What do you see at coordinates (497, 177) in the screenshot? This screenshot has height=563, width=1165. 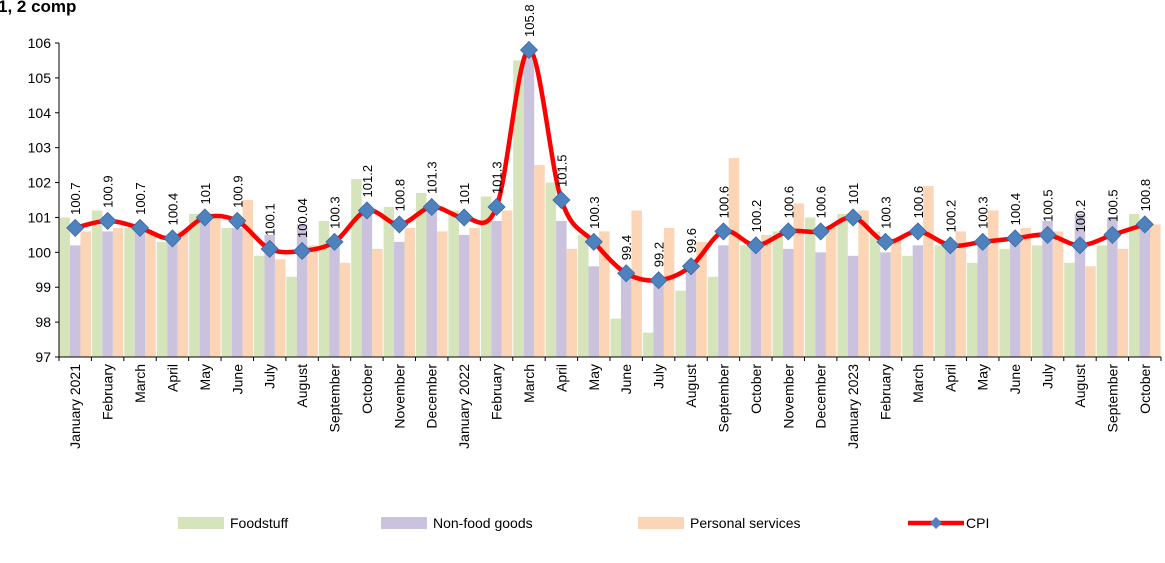 I see `cpi-data-label-13: 101.3` at bounding box center [497, 177].